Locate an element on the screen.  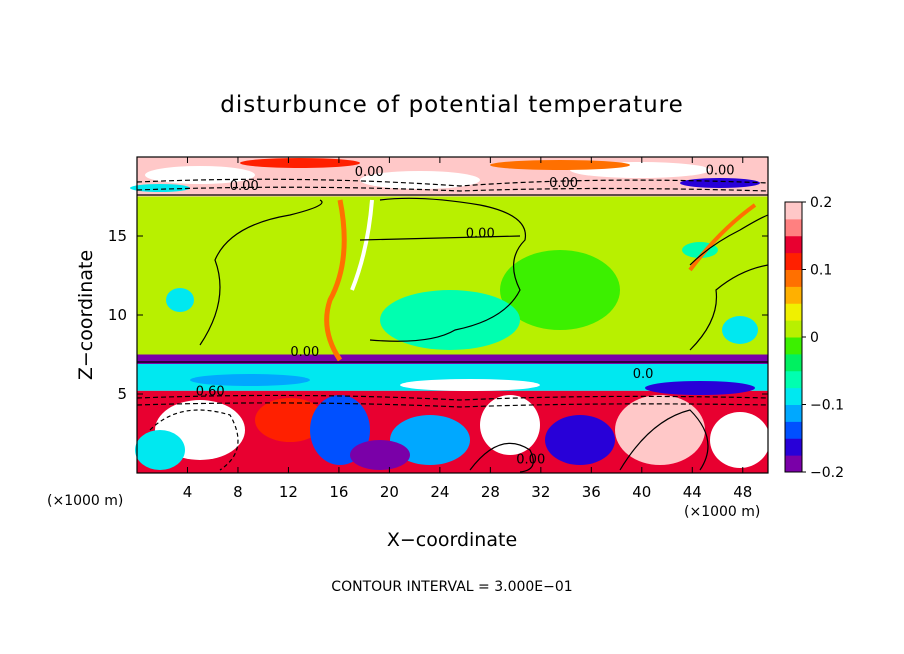
y-tick-label: 5 is located at coordinates (122, 394).